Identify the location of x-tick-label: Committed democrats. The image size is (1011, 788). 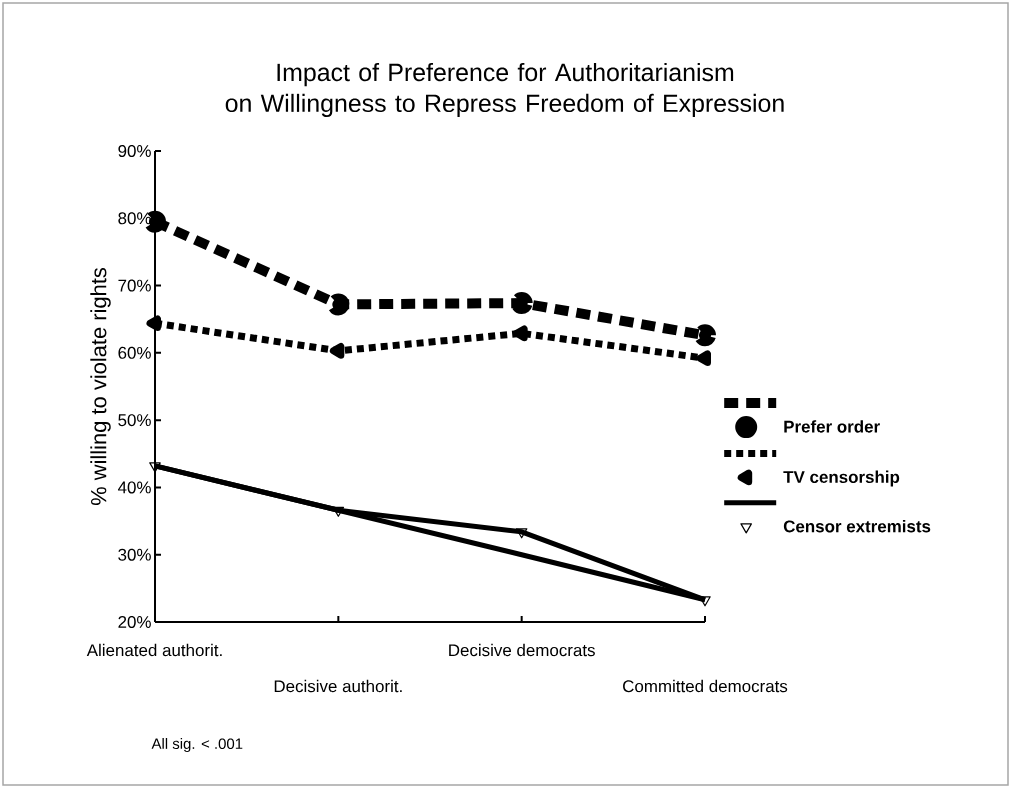
(705, 686).